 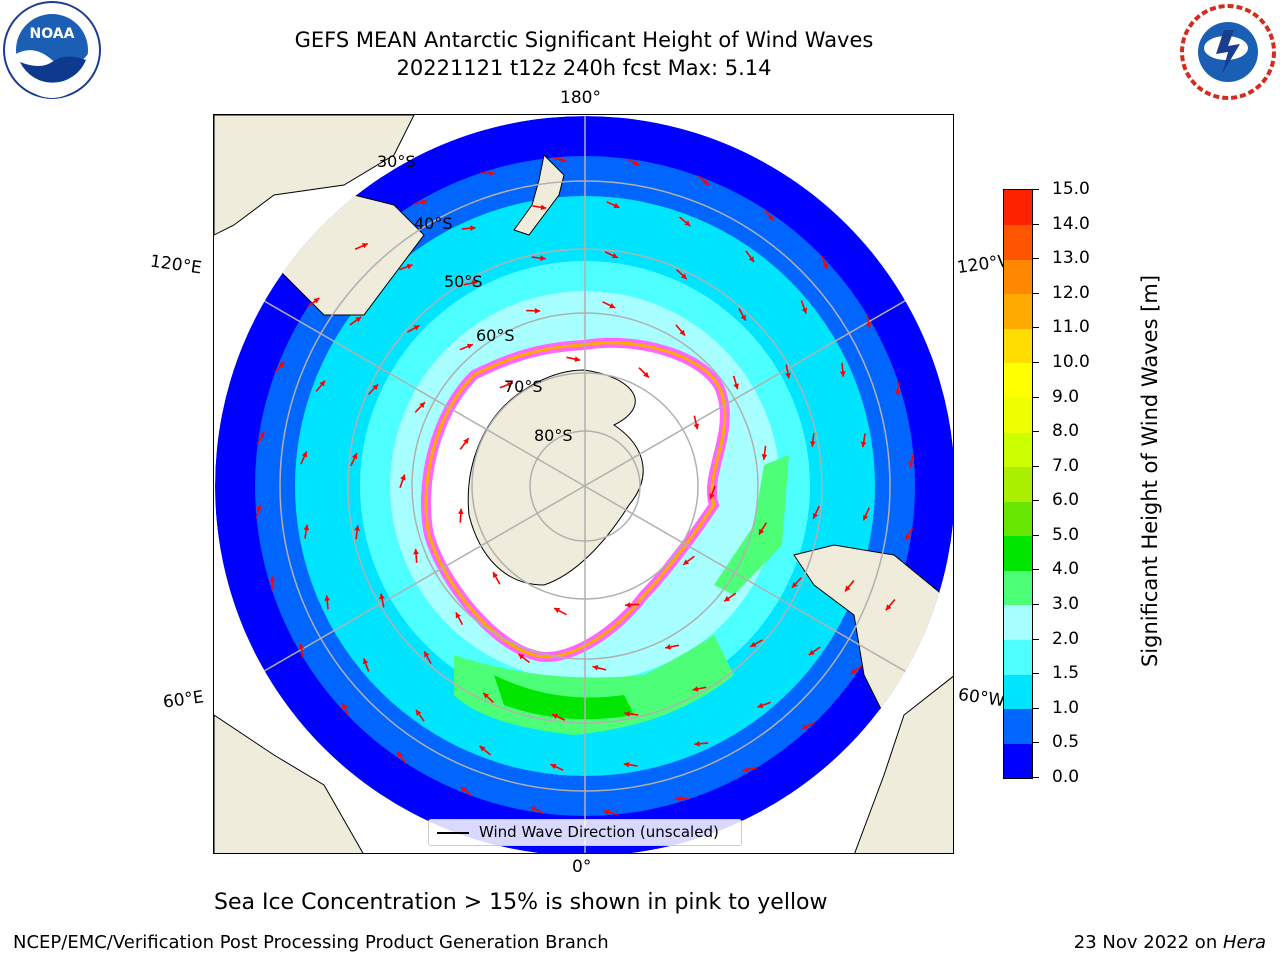 What do you see at coordinates (1244, 942) in the screenshot?
I see `footer-machine: Hera` at bounding box center [1244, 942].